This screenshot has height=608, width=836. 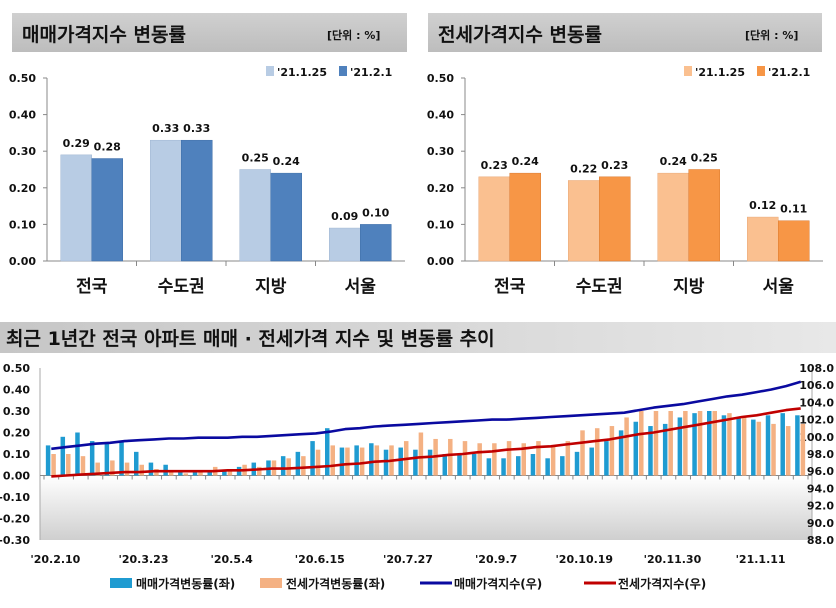 I want to click on jeonse-chart-header, so click(x=625, y=32).